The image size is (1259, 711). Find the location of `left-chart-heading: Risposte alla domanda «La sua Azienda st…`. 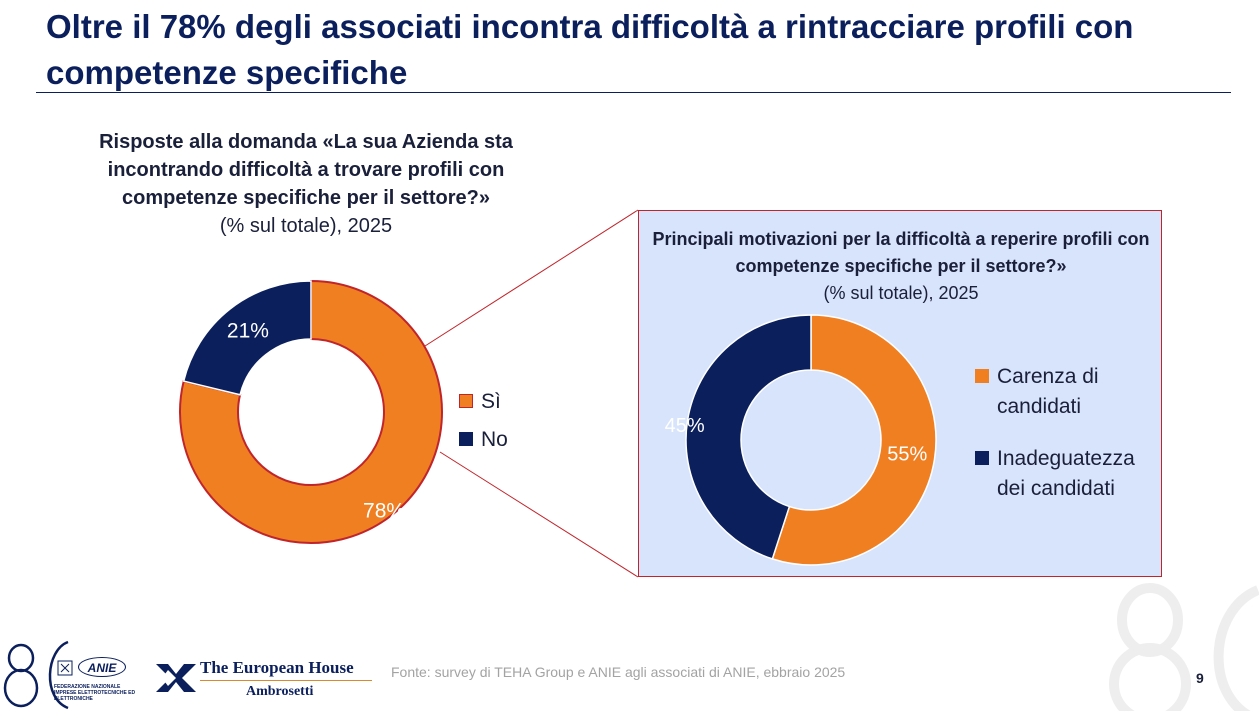

left-chart-heading: Risposte alla domanda «La sua Azienda st… is located at coordinates (306, 184).